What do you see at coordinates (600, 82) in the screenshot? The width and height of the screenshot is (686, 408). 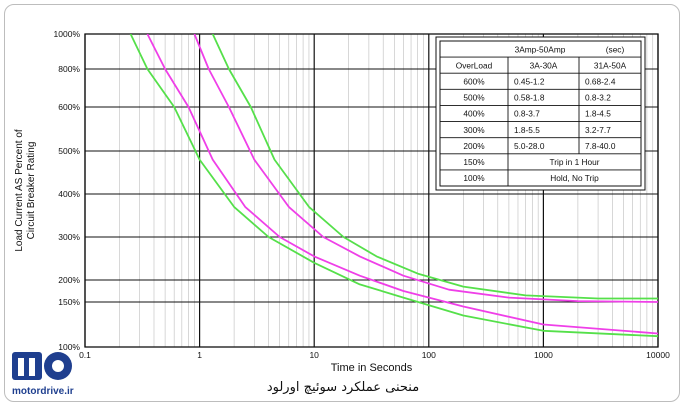 I see `table-cell: 0.68-2.4` at bounding box center [600, 82].